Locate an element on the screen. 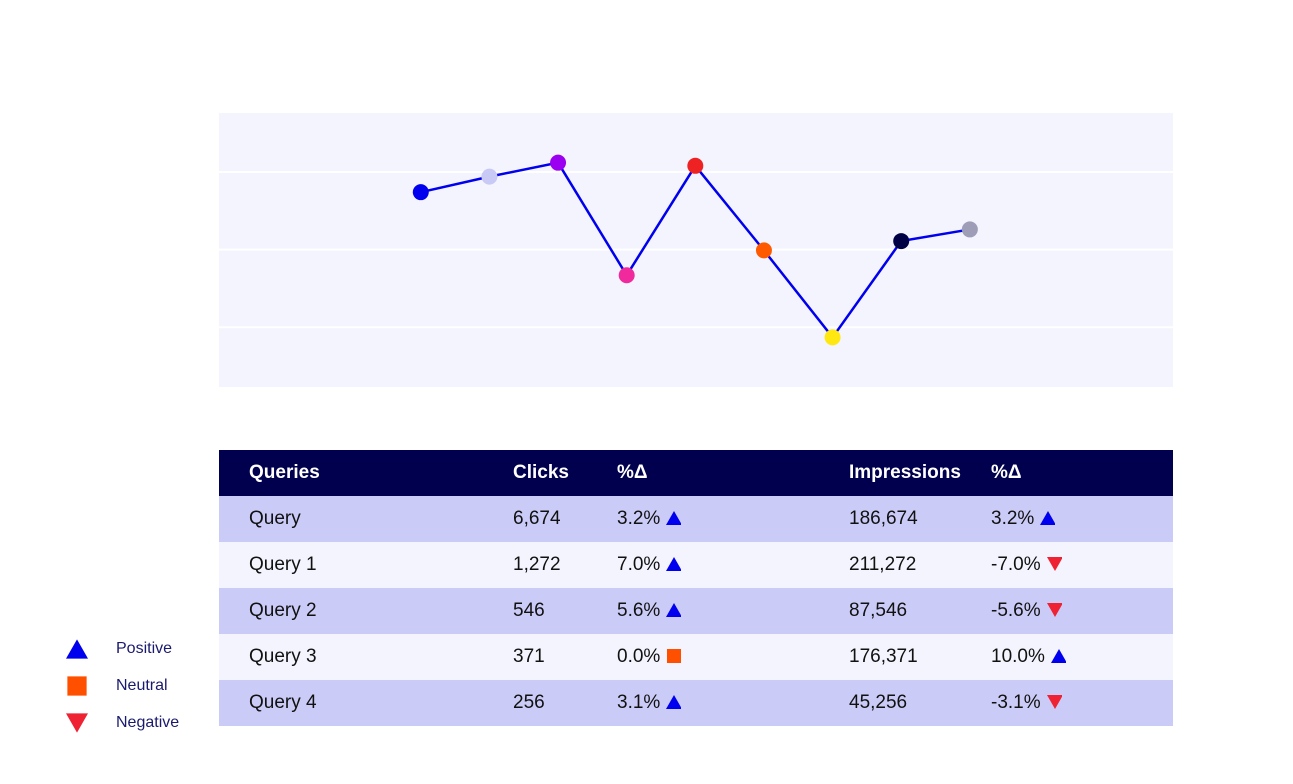 The image size is (1293, 784). legend-item: Negative is located at coordinates (122, 722).